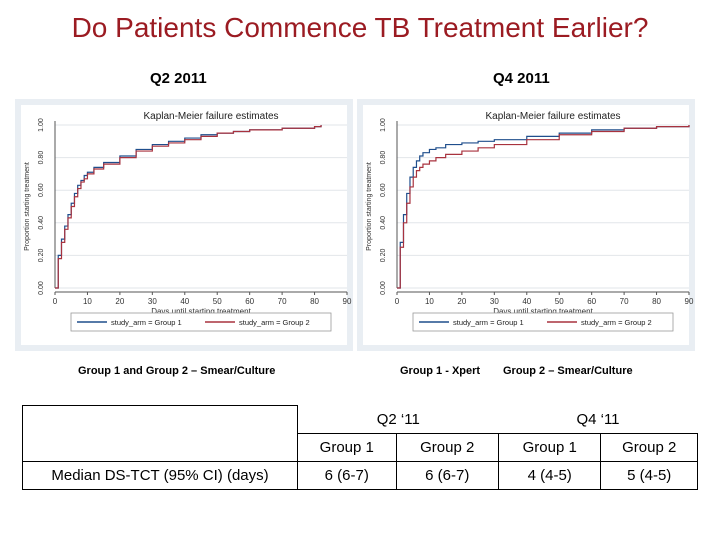 The width and height of the screenshot is (720, 540). I want to click on table-q4-group2-header: Group 2, so click(649, 447).